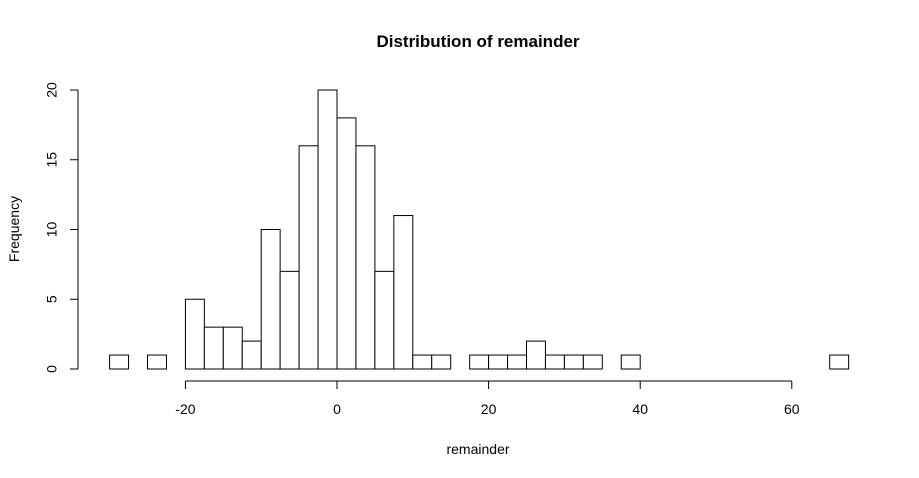 The image size is (919, 478). I want to click on y-axis: 0 5 10 15 20, so click(61, 227).